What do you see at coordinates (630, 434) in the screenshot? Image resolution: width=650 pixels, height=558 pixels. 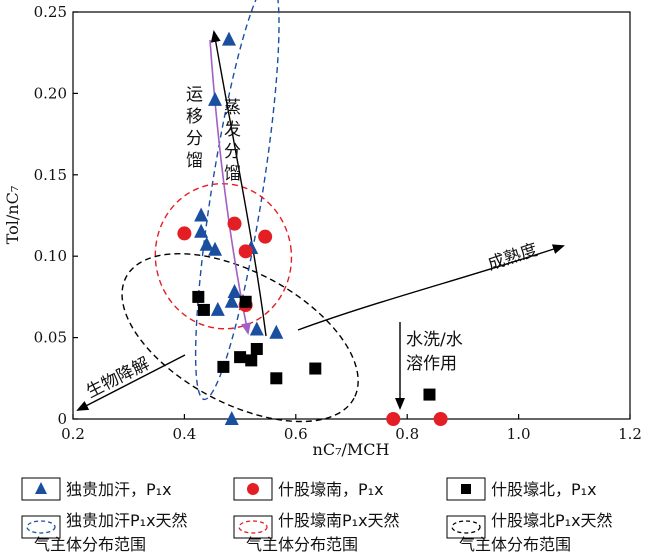 I see `x-tick-label: 1.2` at bounding box center [630, 434].